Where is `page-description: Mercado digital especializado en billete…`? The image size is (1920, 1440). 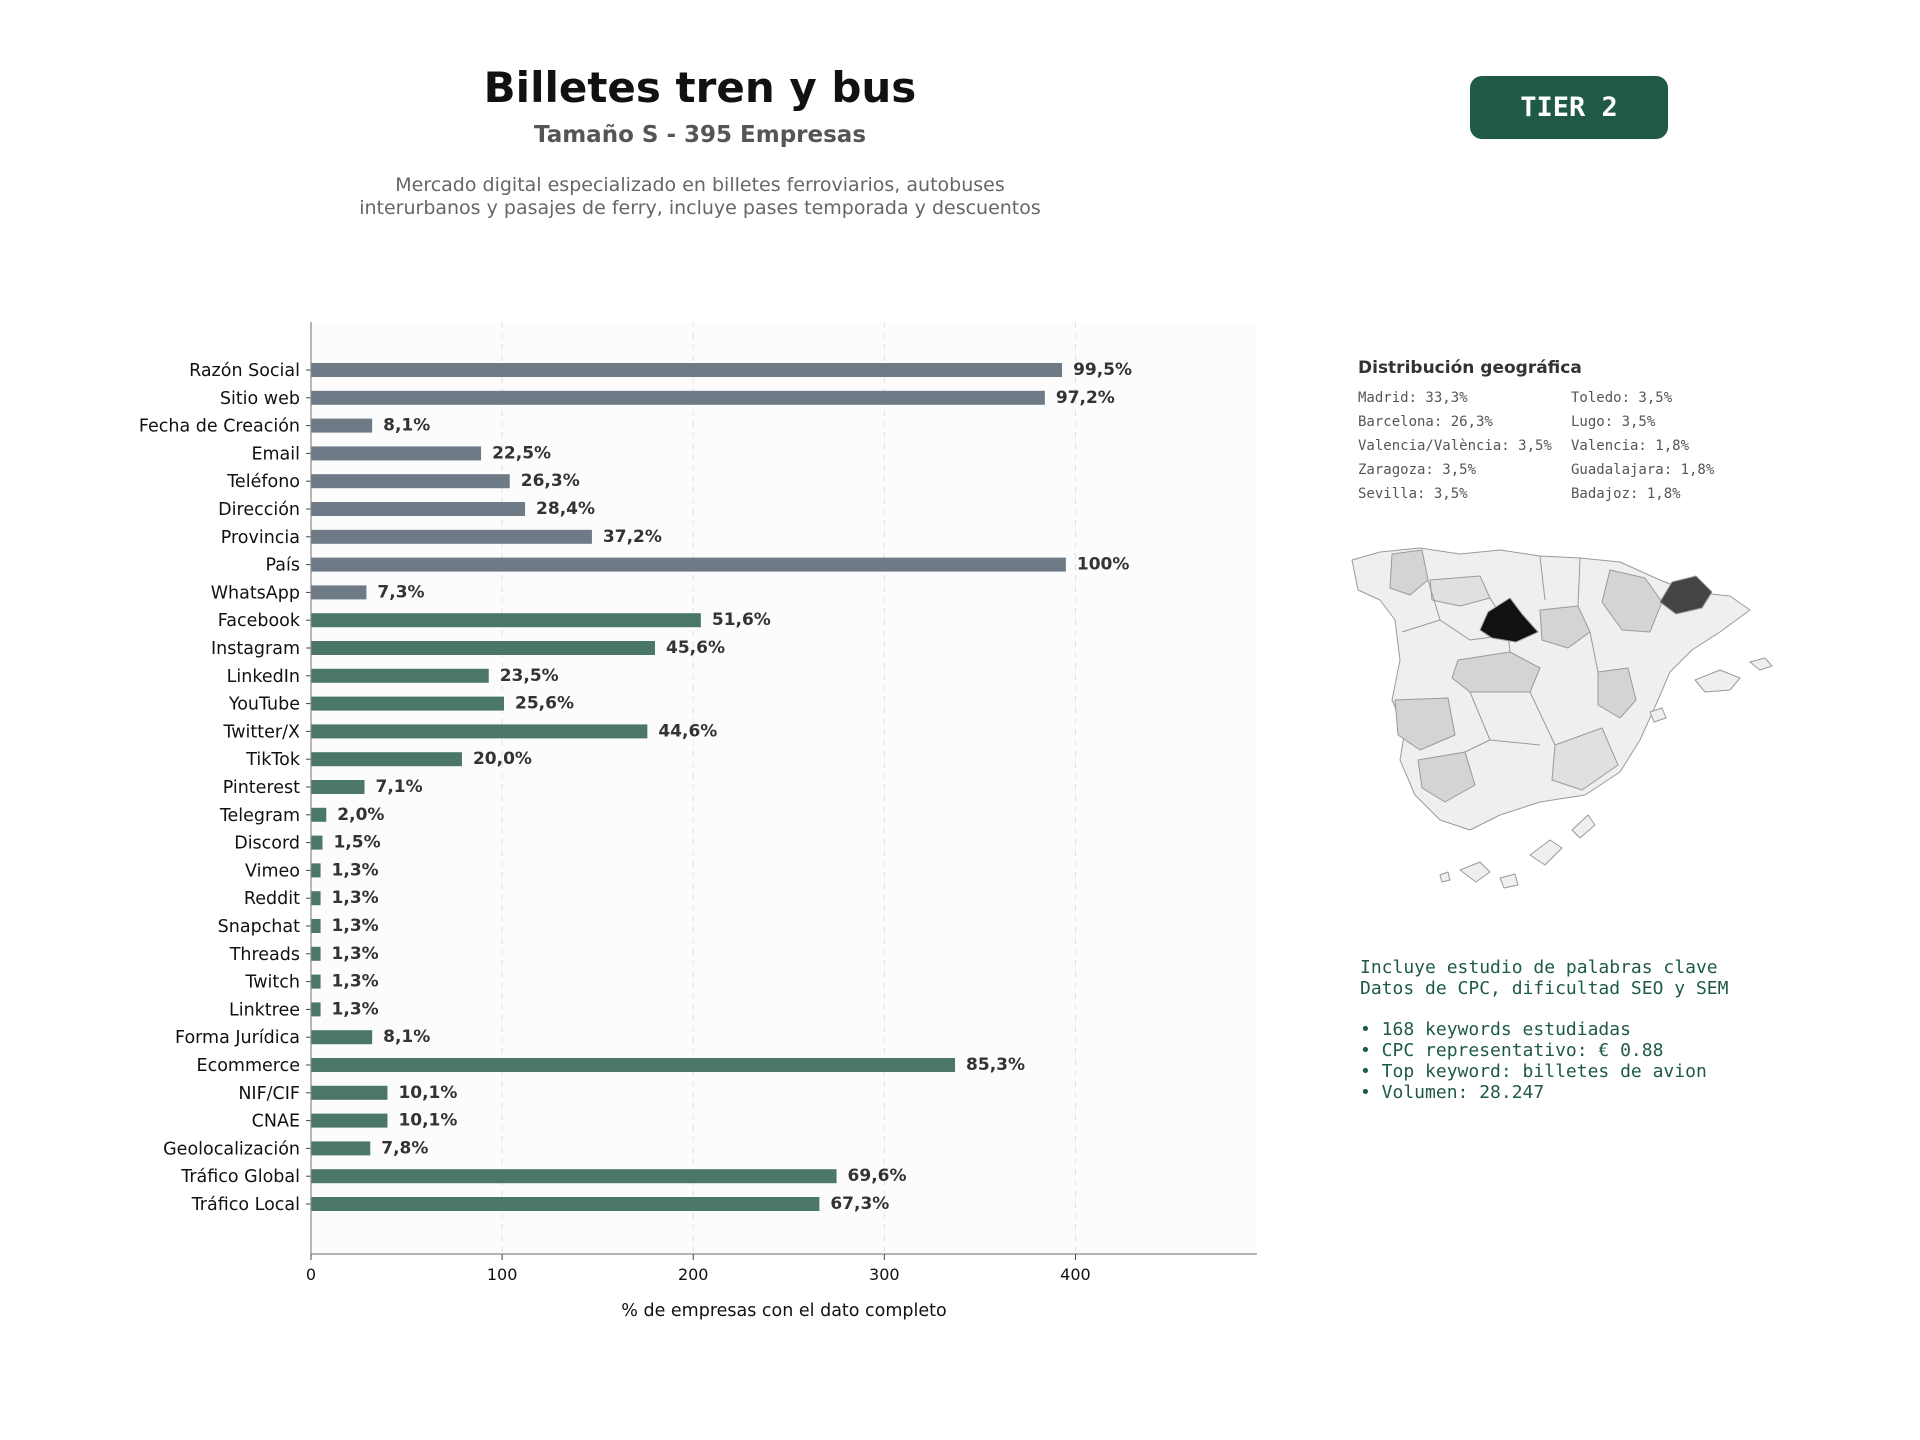
page-description: Mercado digital especializado en billete… is located at coordinates (700, 197).